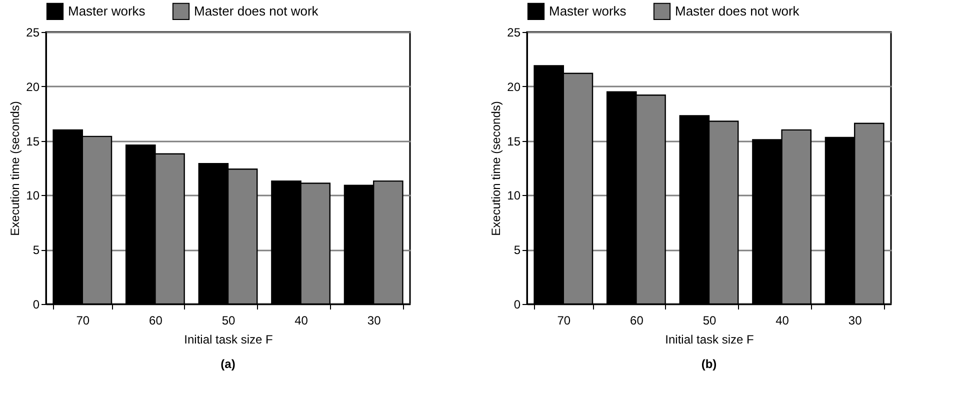 The width and height of the screenshot is (962, 418). I want to click on text: (a), so click(228, 364).